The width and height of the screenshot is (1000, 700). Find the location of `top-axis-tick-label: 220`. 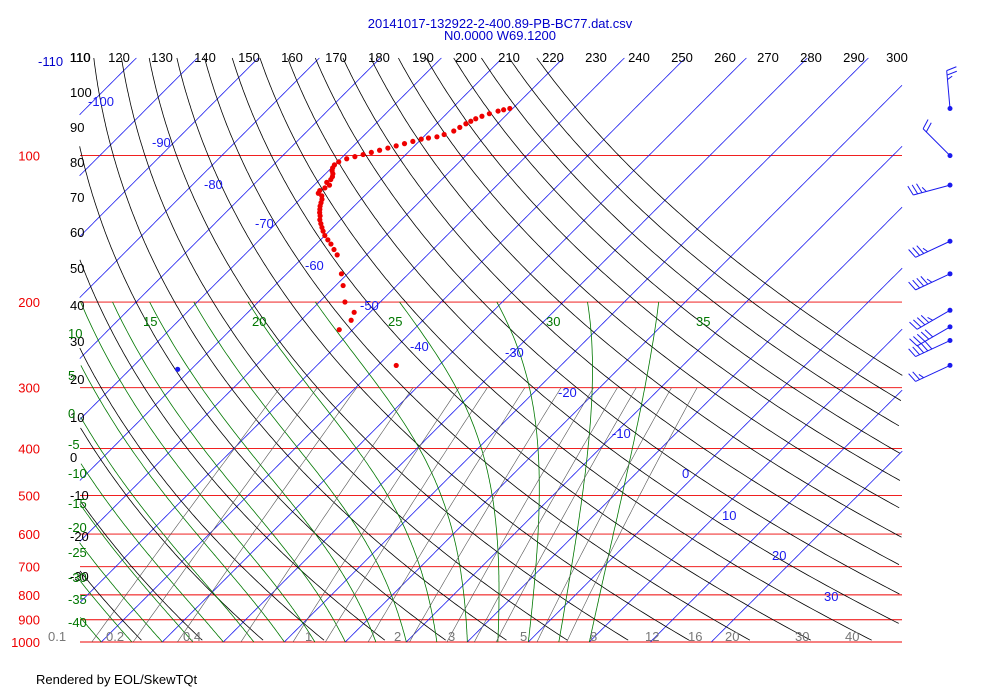

top-axis-tick-label: 220 is located at coordinates (553, 57).